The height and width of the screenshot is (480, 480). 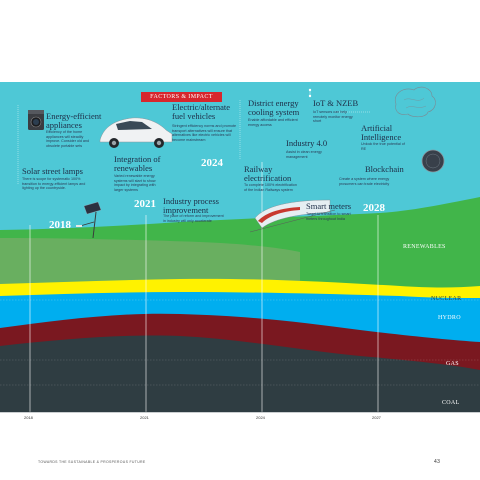 What do you see at coordinates (437, 462) in the screenshot?
I see `page-number: 43` at bounding box center [437, 462].